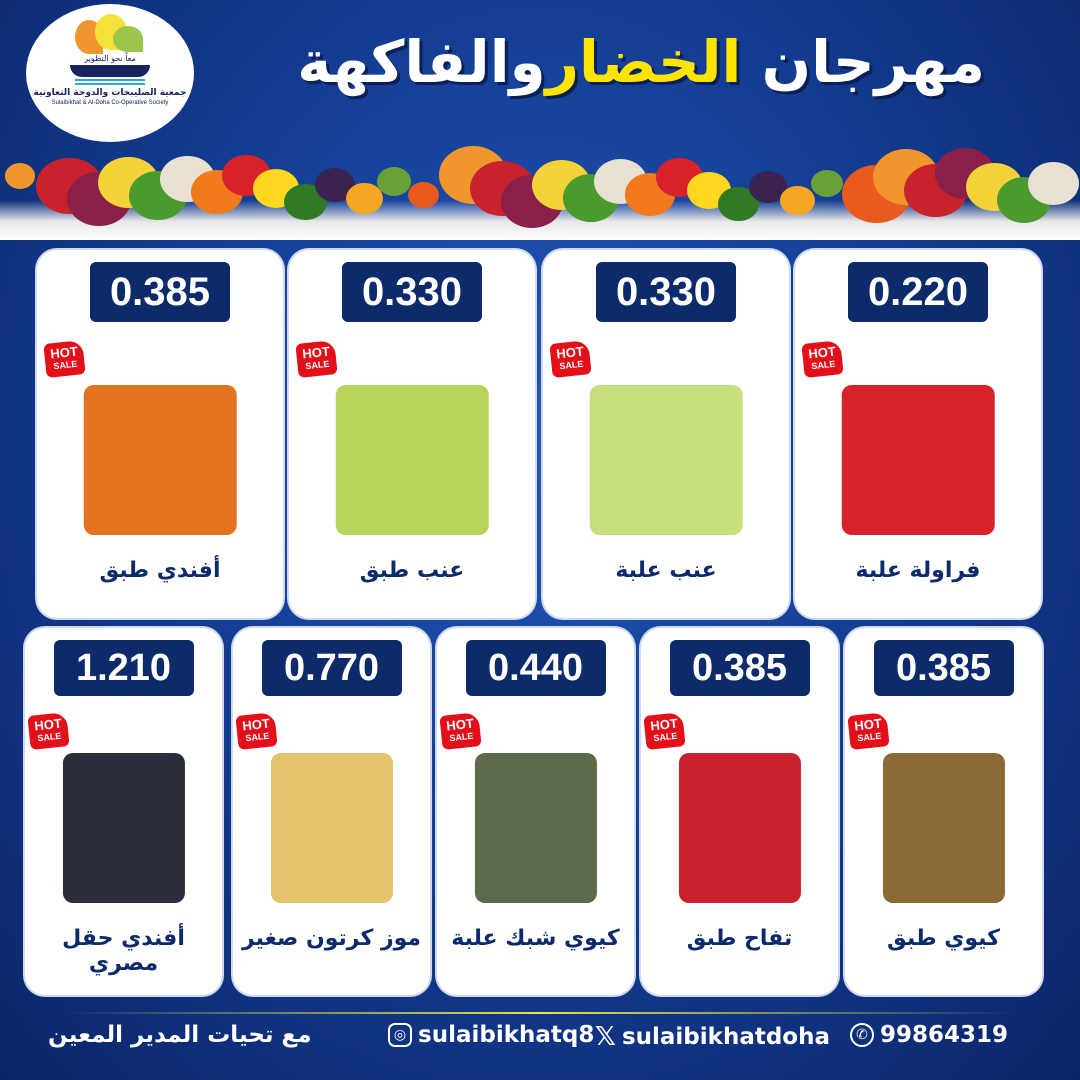  What do you see at coordinates (918, 292) in the screenshot?
I see `price-box: 0.220` at bounding box center [918, 292].